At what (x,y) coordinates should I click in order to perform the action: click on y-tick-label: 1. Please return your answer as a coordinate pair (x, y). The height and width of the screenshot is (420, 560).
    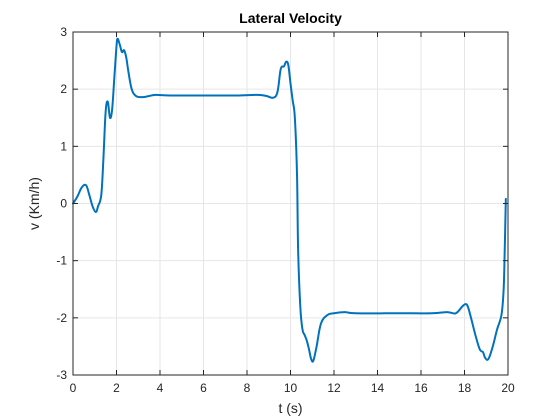
    Looking at the image, I should click on (63, 146).